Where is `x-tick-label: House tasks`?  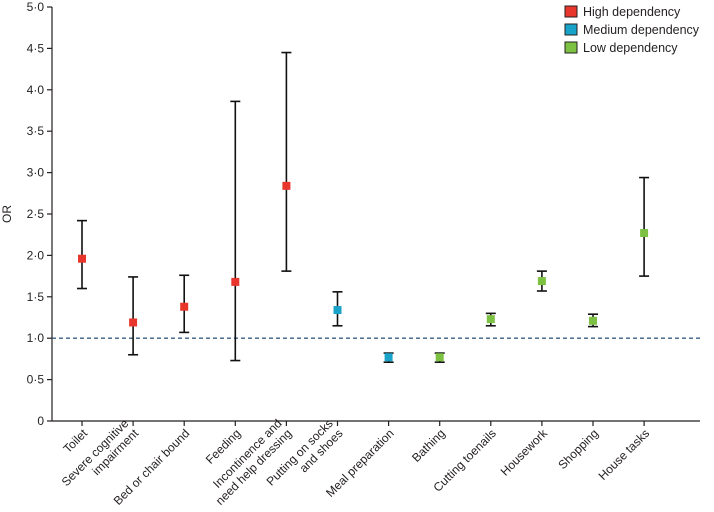
x-tick-label: House tasks is located at coordinates (624, 454).